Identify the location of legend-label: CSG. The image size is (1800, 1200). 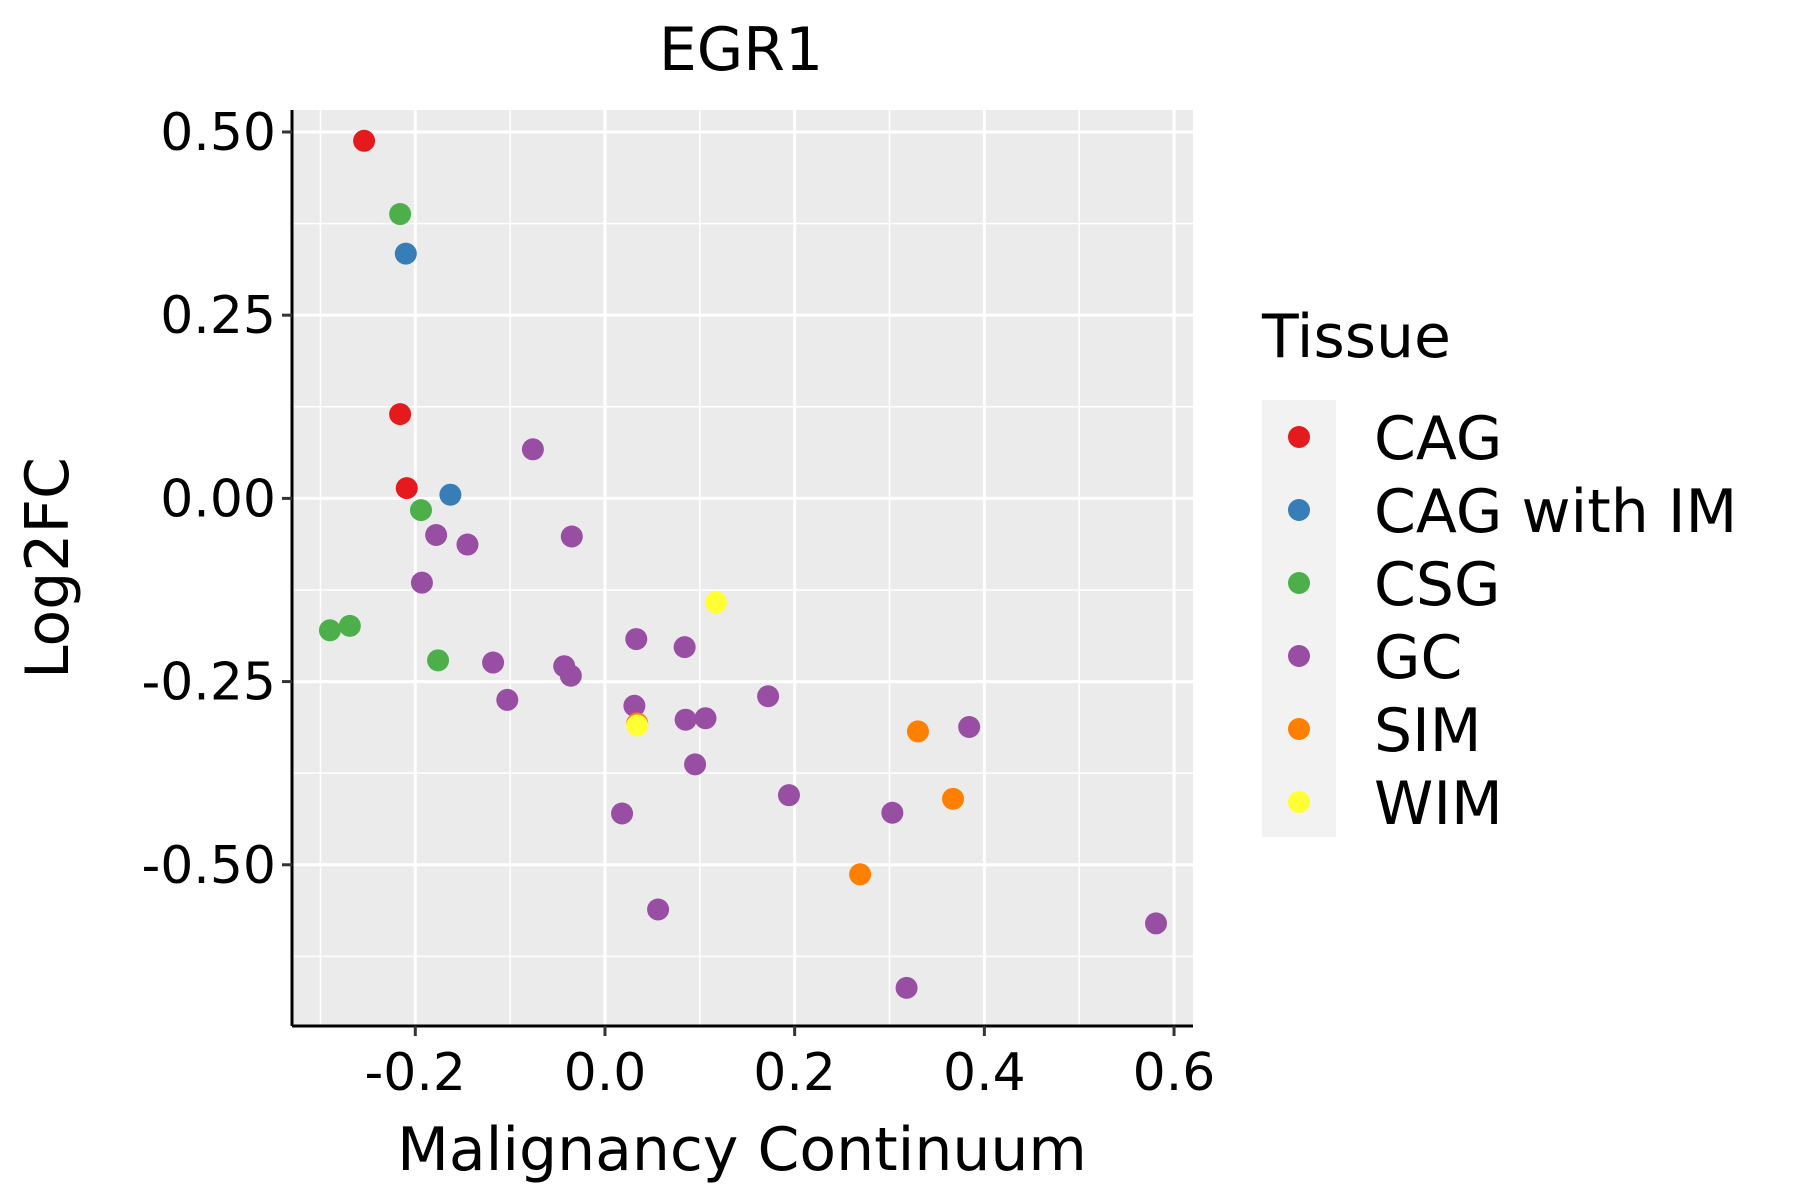
(1437, 585).